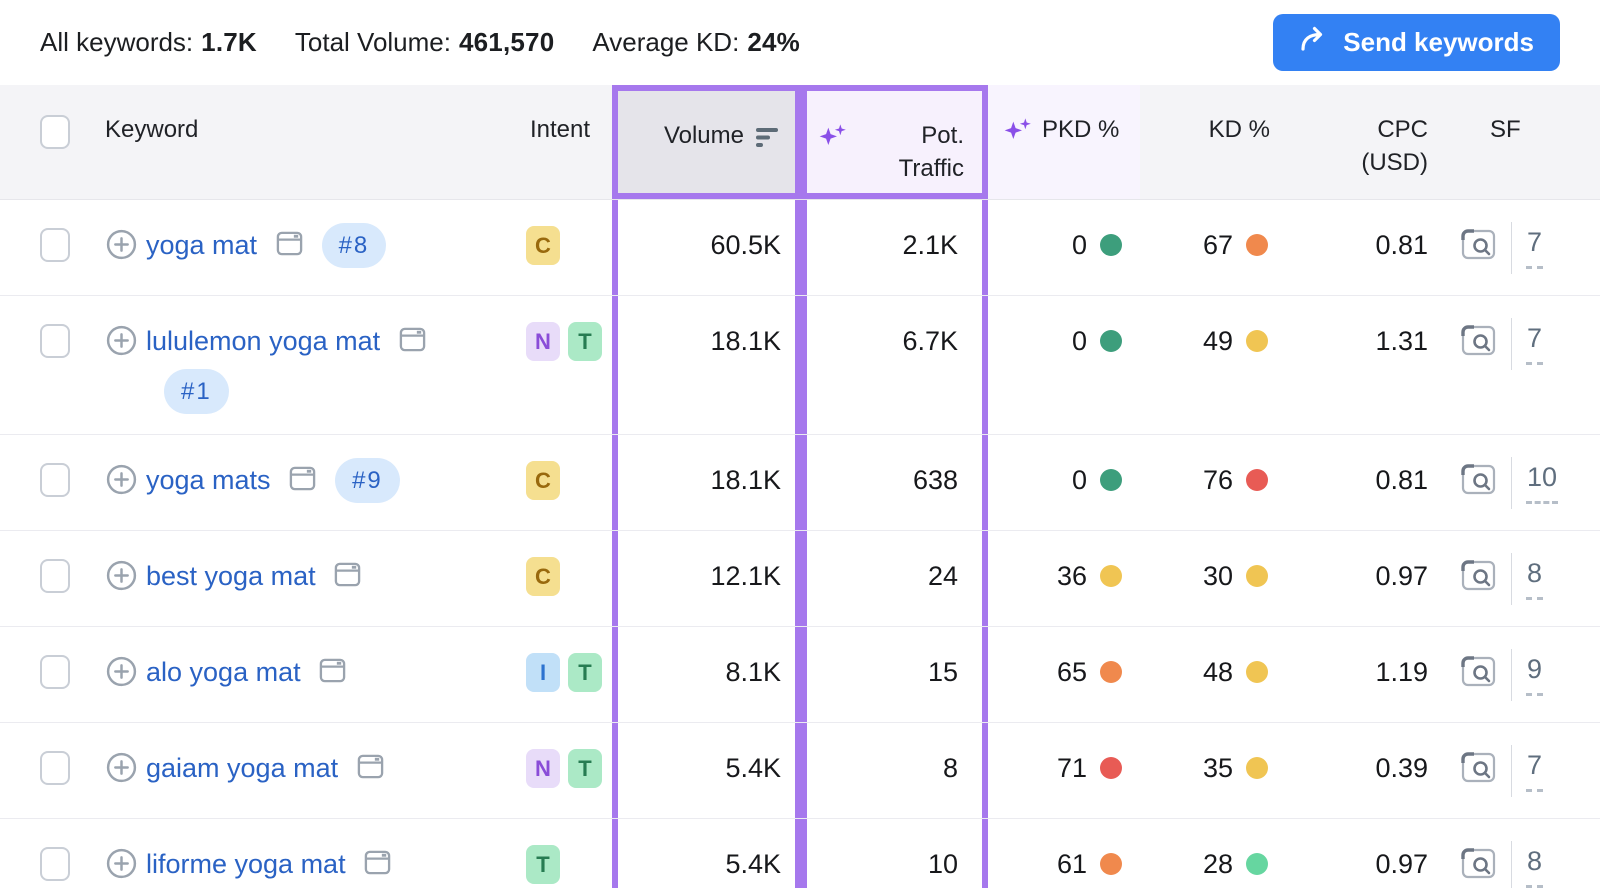 Image resolution: width=1600 pixels, height=888 pixels. What do you see at coordinates (55, 132) in the screenshot?
I see `select-all-checkbox` at bounding box center [55, 132].